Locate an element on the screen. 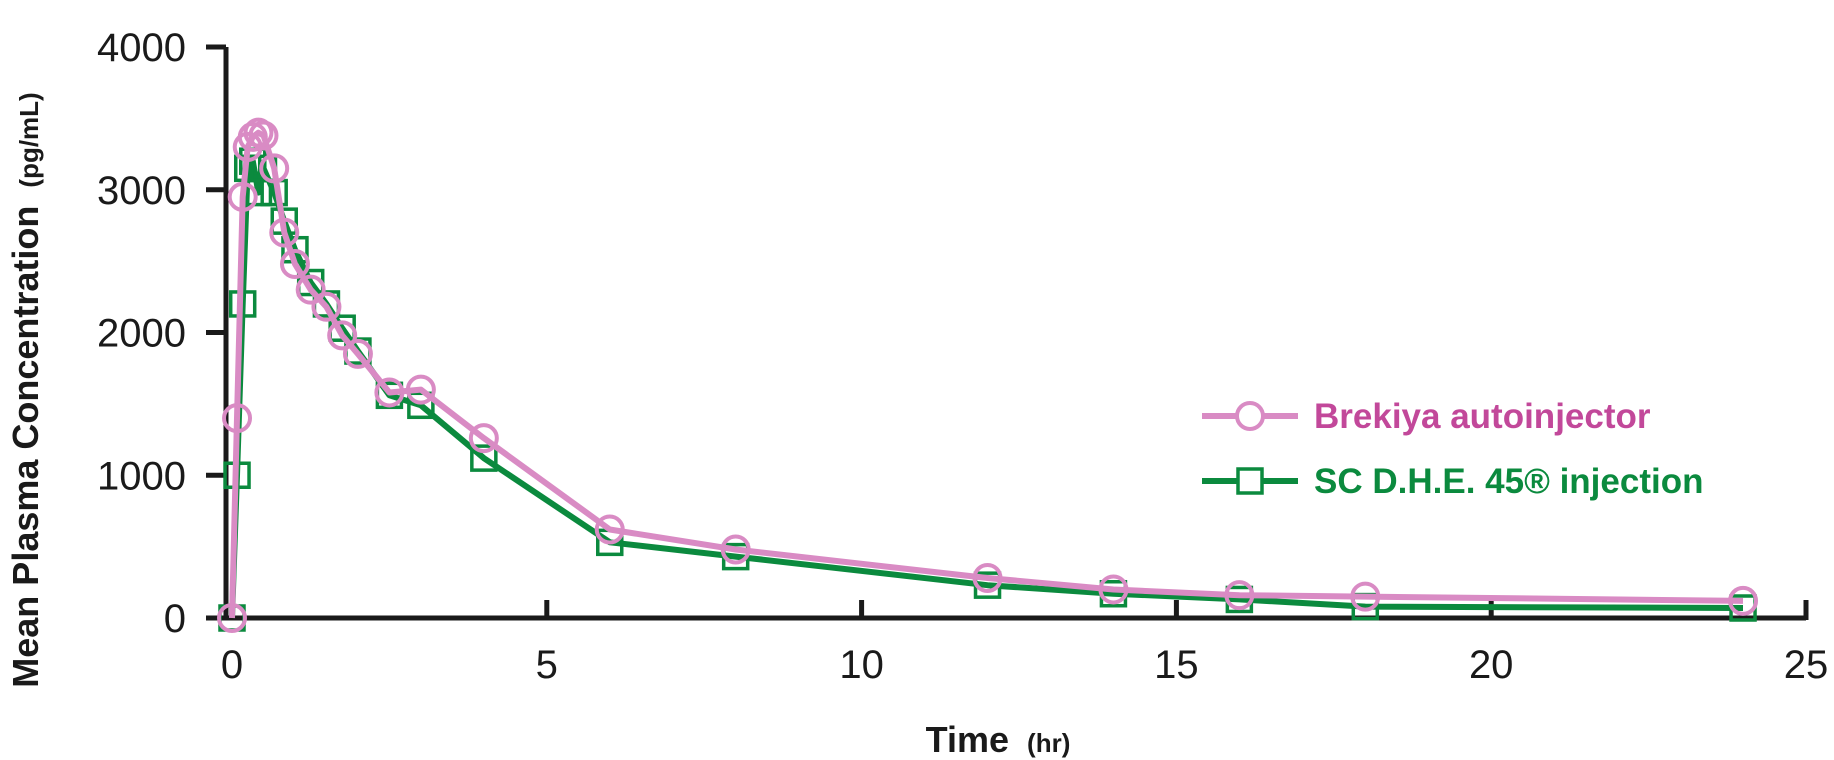  x-axis-title-text: Time is located at coordinates (967, 739).